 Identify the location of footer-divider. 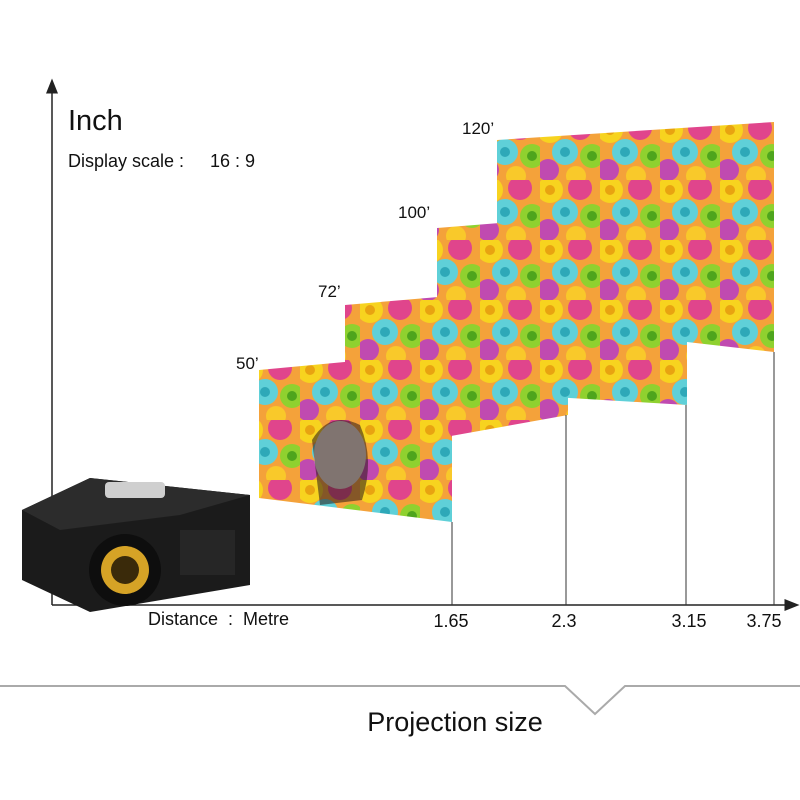
(400, 700).